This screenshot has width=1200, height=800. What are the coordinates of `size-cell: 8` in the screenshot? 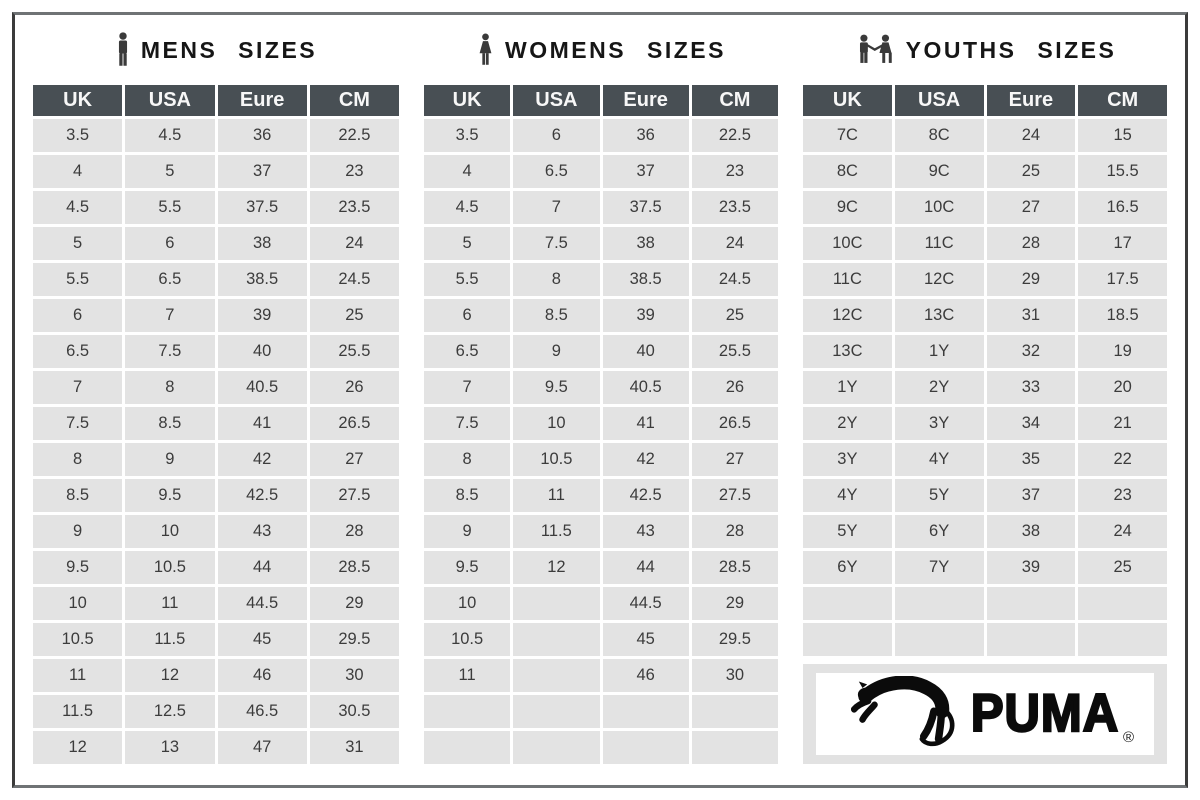 It's located at (78, 459).